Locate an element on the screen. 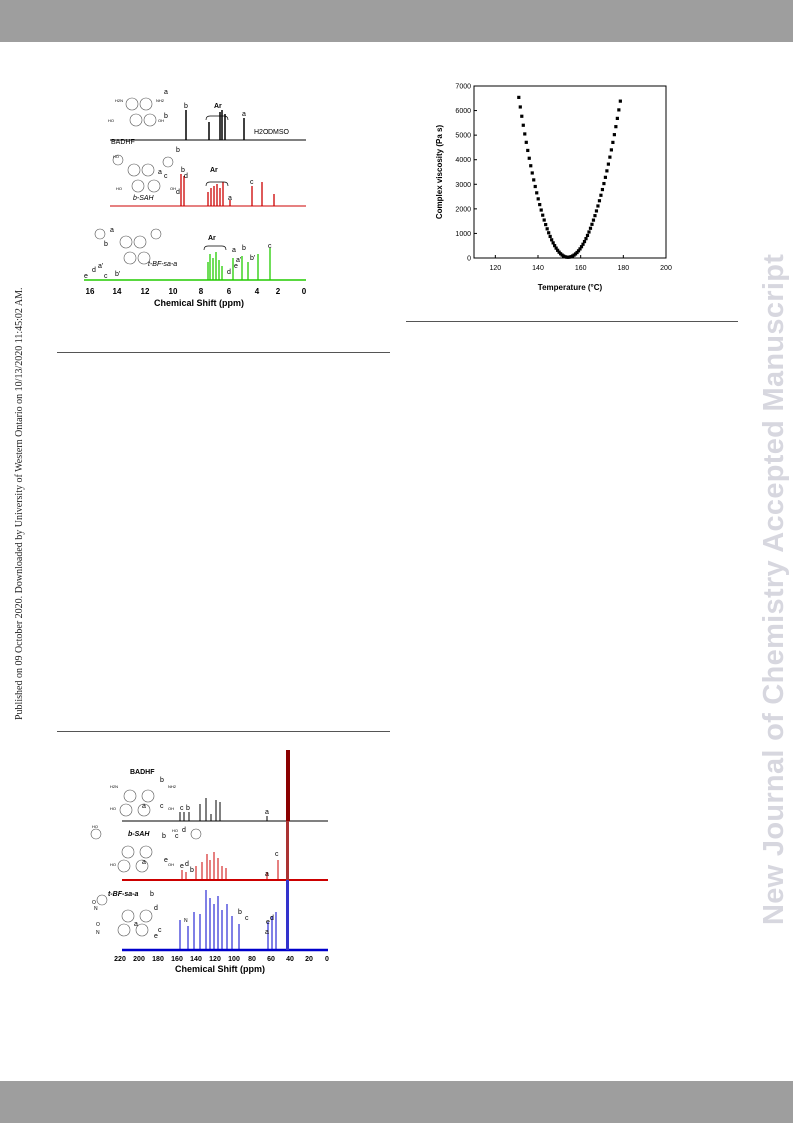 Image resolution: width=793 pixels, height=1123 pixels. page-header-bar is located at coordinates (396, 21).